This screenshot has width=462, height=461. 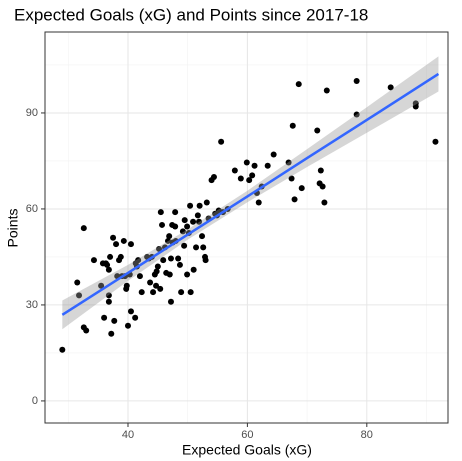 I want to click on y-tick-label: 60, so click(x=32, y=209).